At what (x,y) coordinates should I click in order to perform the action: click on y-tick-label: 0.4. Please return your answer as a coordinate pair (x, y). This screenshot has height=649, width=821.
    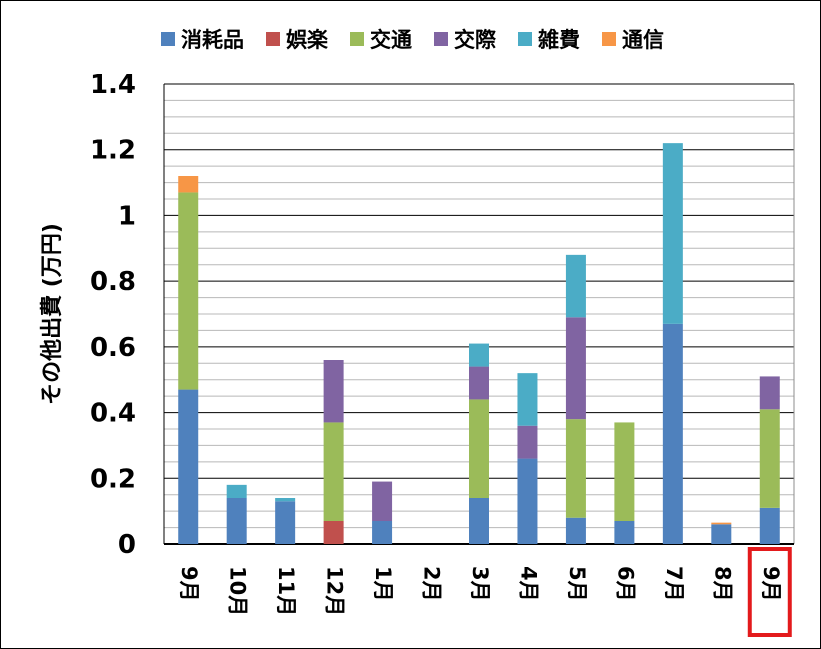
    Looking at the image, I should click on (113, 414).